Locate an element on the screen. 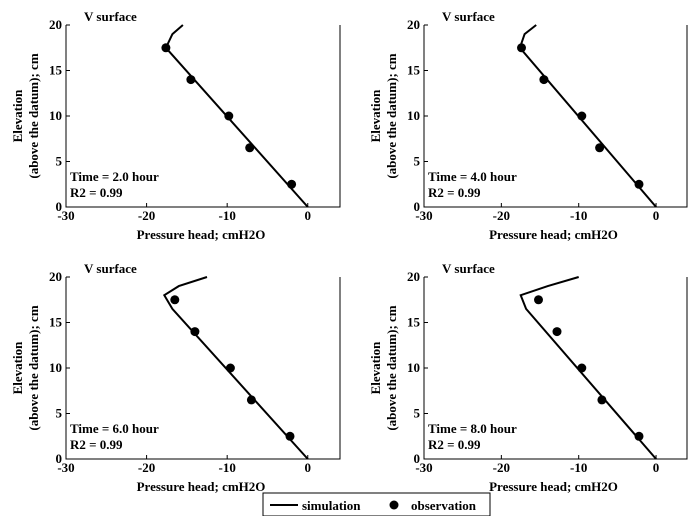  legend-dot-marker is located at coordinates (394, 505).